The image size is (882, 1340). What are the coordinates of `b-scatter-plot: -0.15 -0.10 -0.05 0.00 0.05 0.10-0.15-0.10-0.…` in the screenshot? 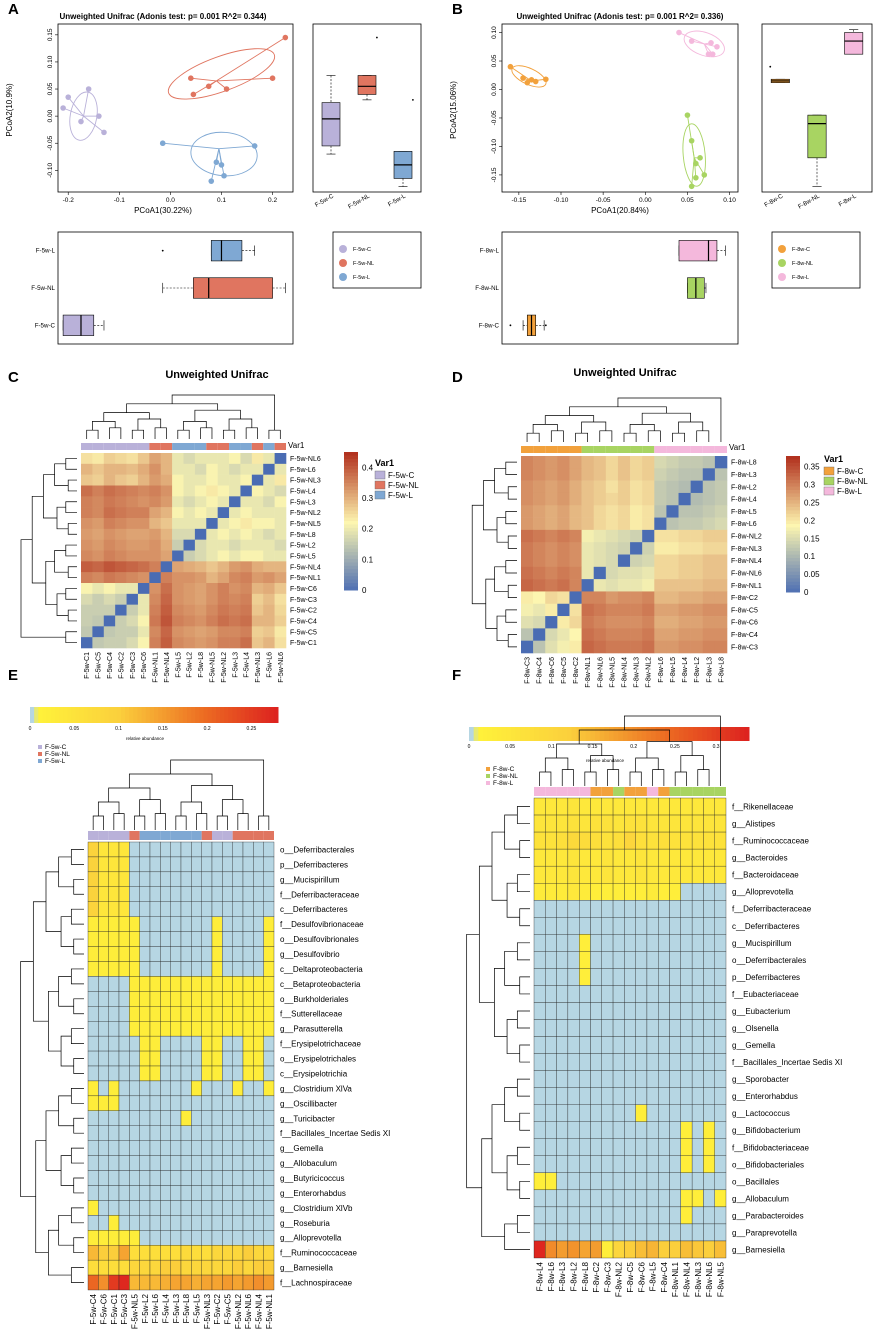 It's located at (615, 113).